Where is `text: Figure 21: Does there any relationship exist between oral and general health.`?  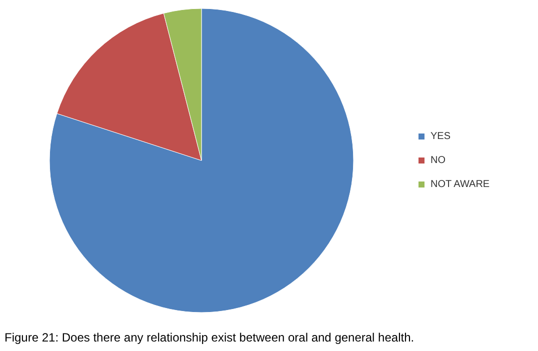
text: Figure 21: Does there any relationship exist between oral and general health. is located at coordinates (209, 337).